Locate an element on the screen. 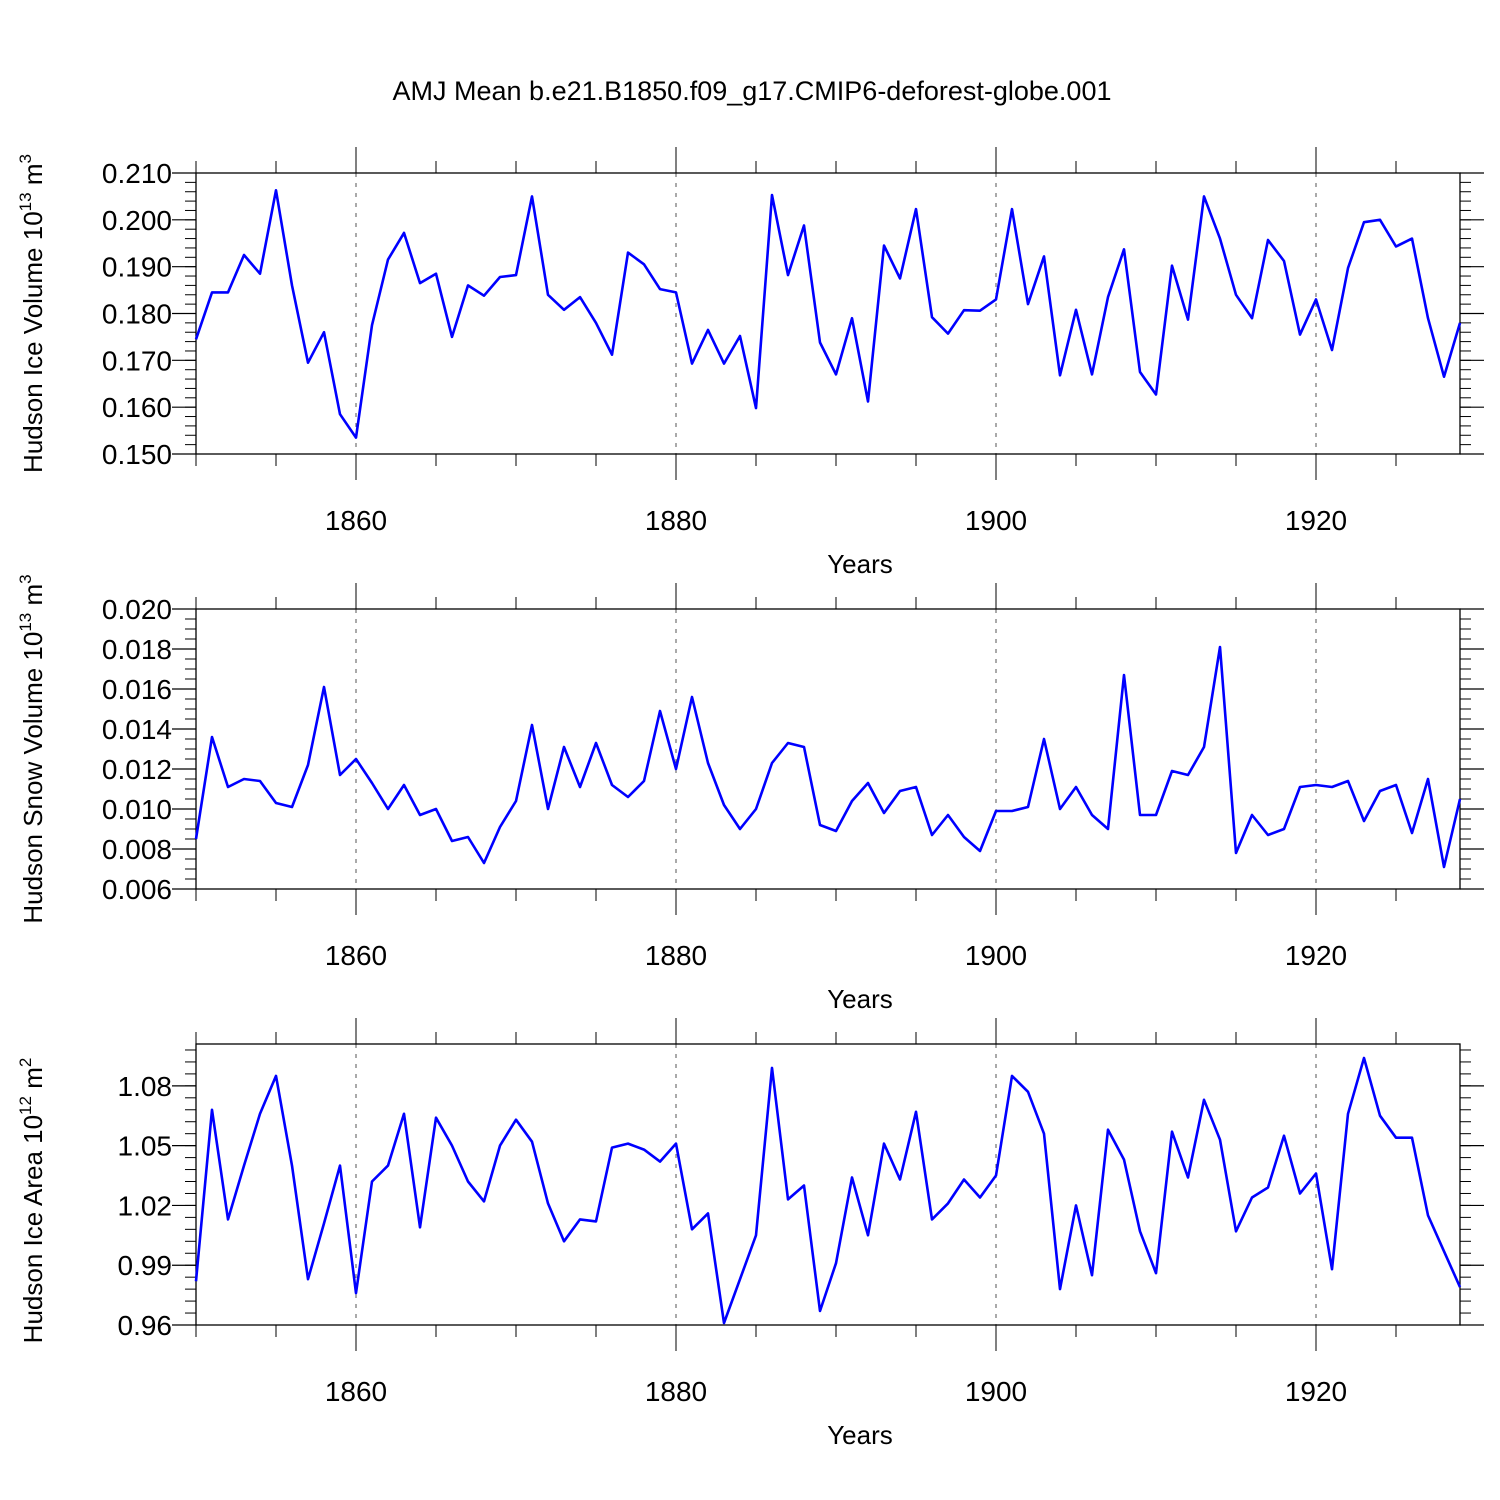 This screenshot has width=1500, height=1500. y-tick-label: 1.02 is located at coordinates (145, 1205).